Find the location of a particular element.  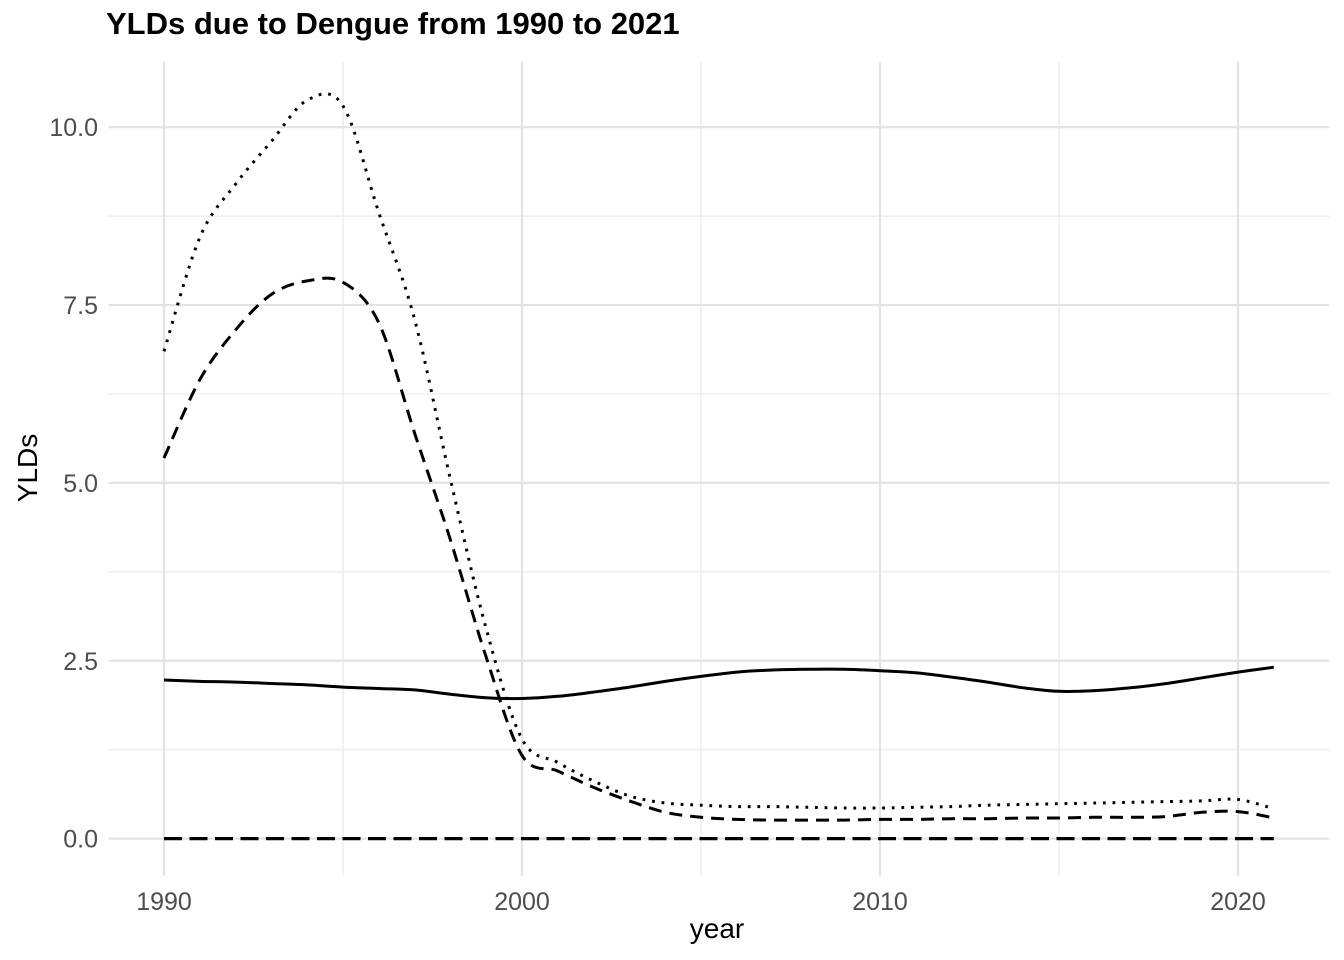

x-tick-label: 1990 is located at coordinates (164, 902).